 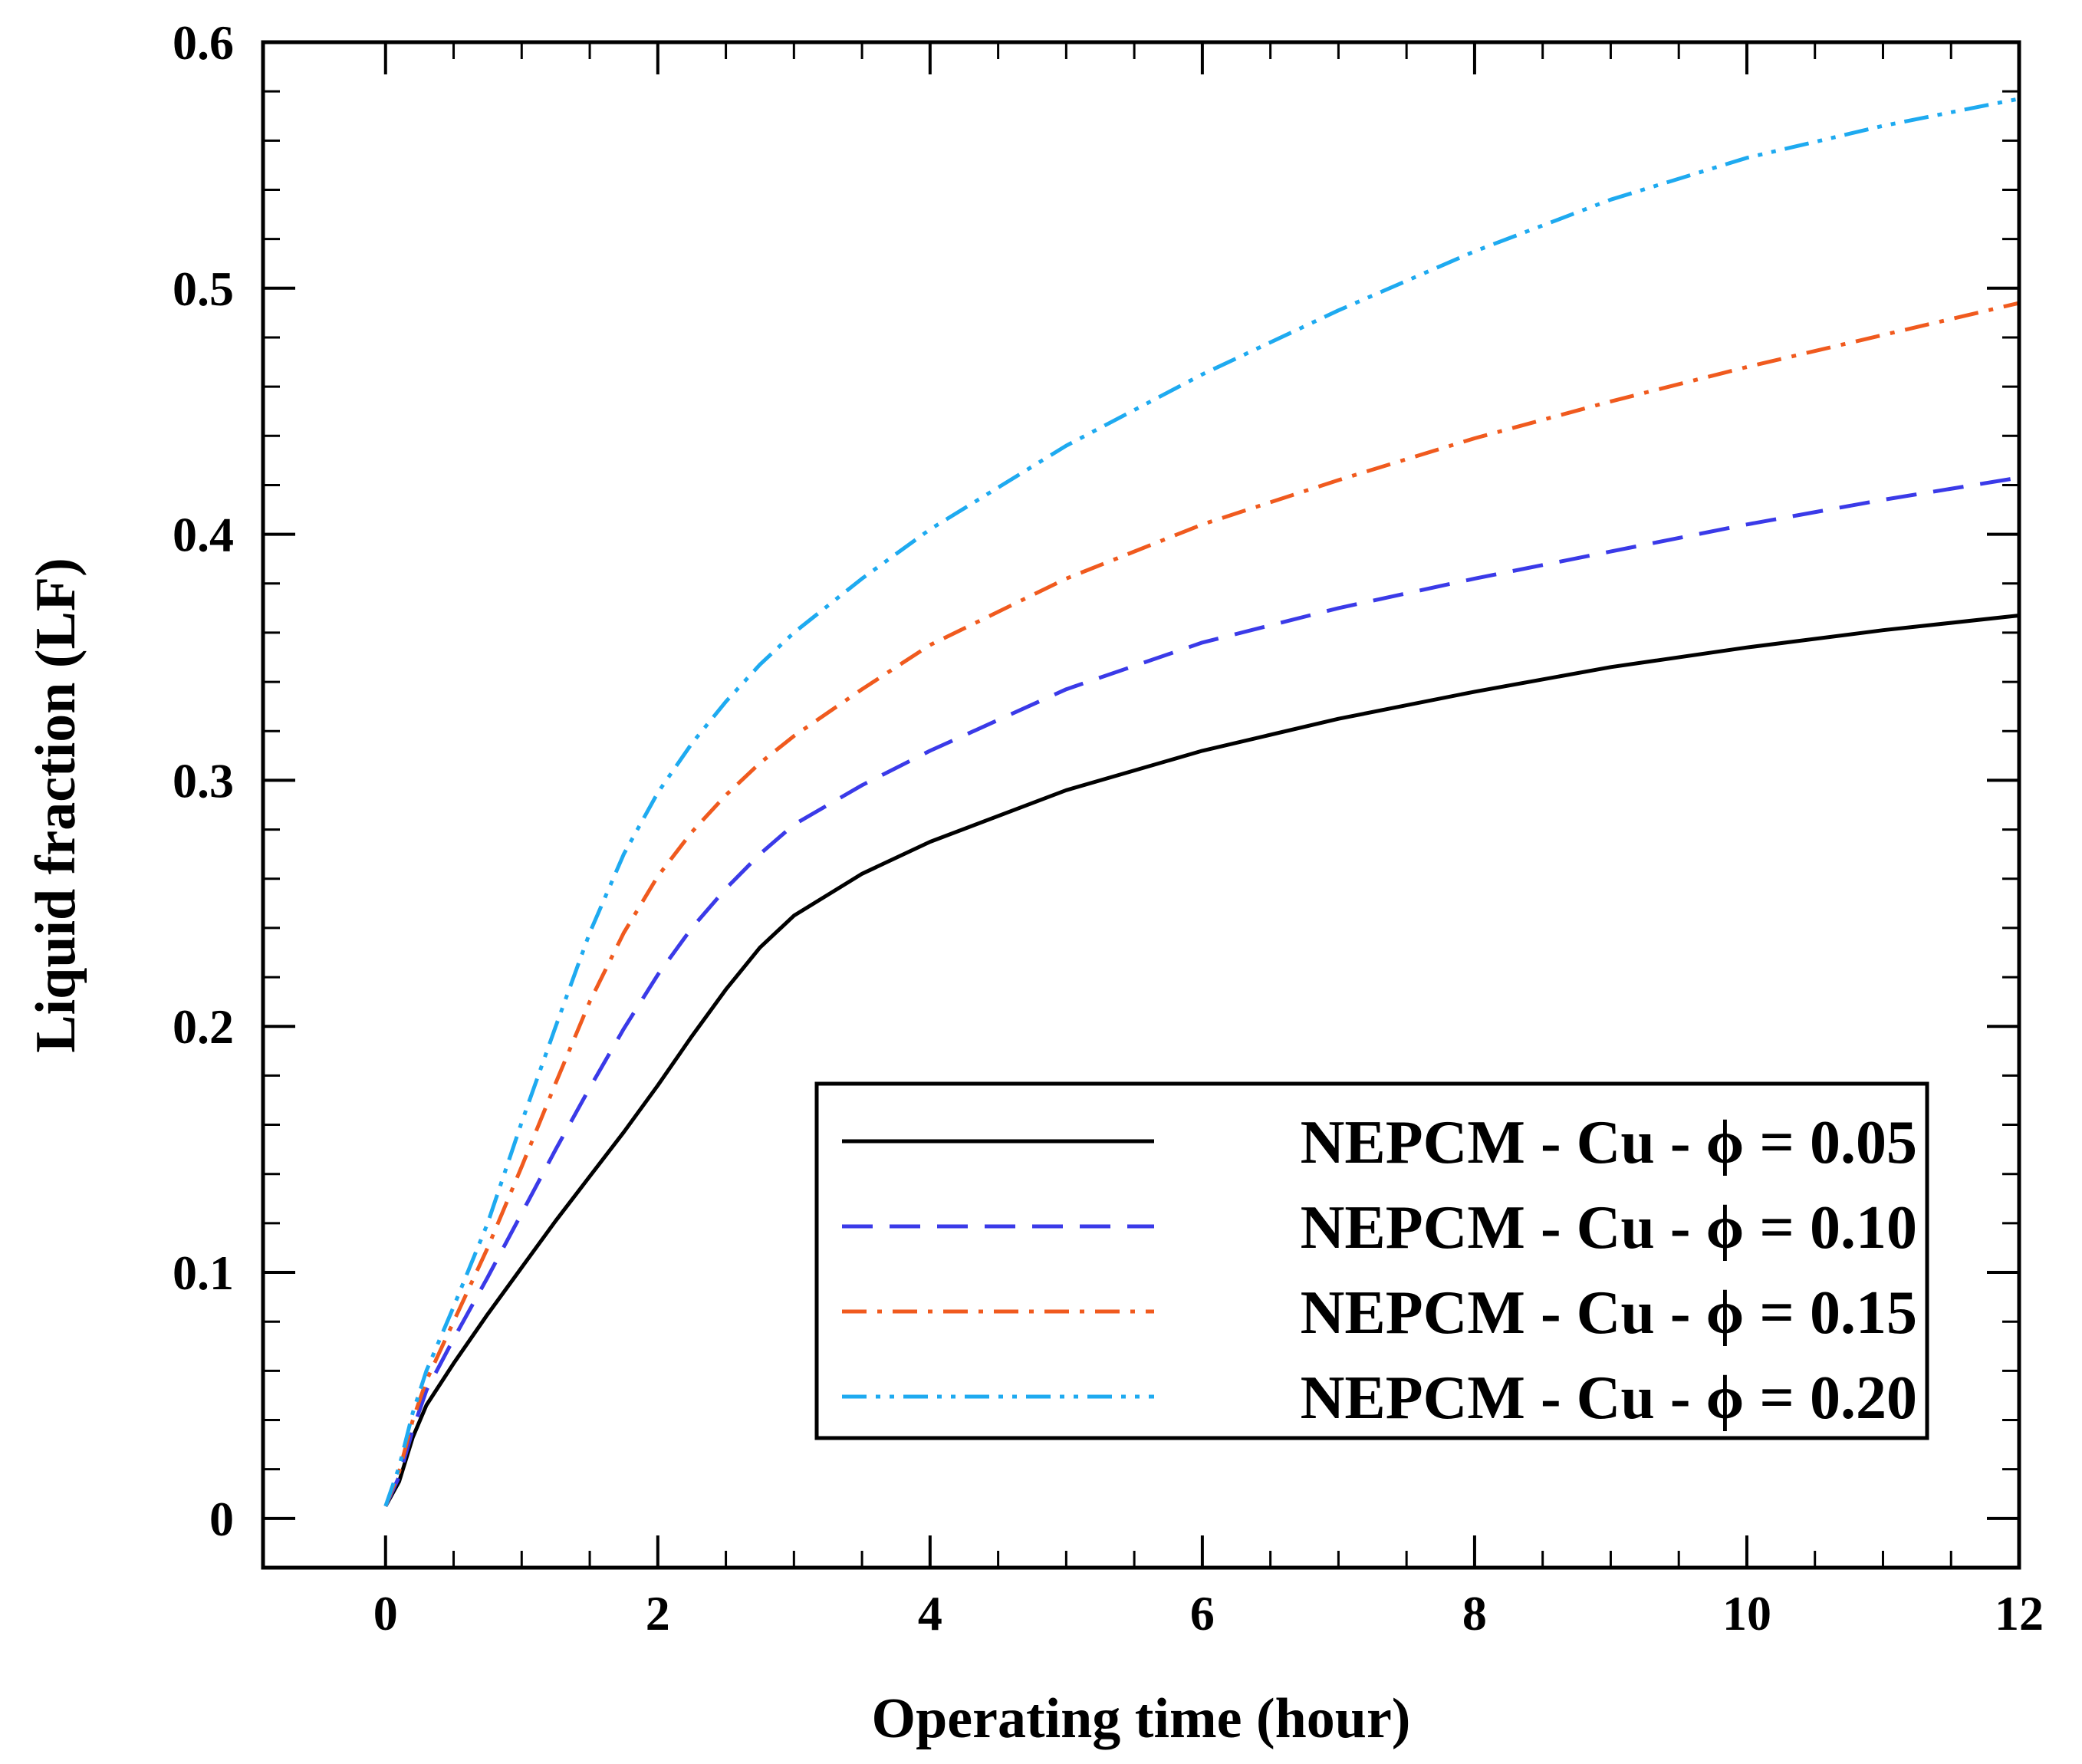 I want to click on x-tick-label: 6, so click(x=1202, y=1613).